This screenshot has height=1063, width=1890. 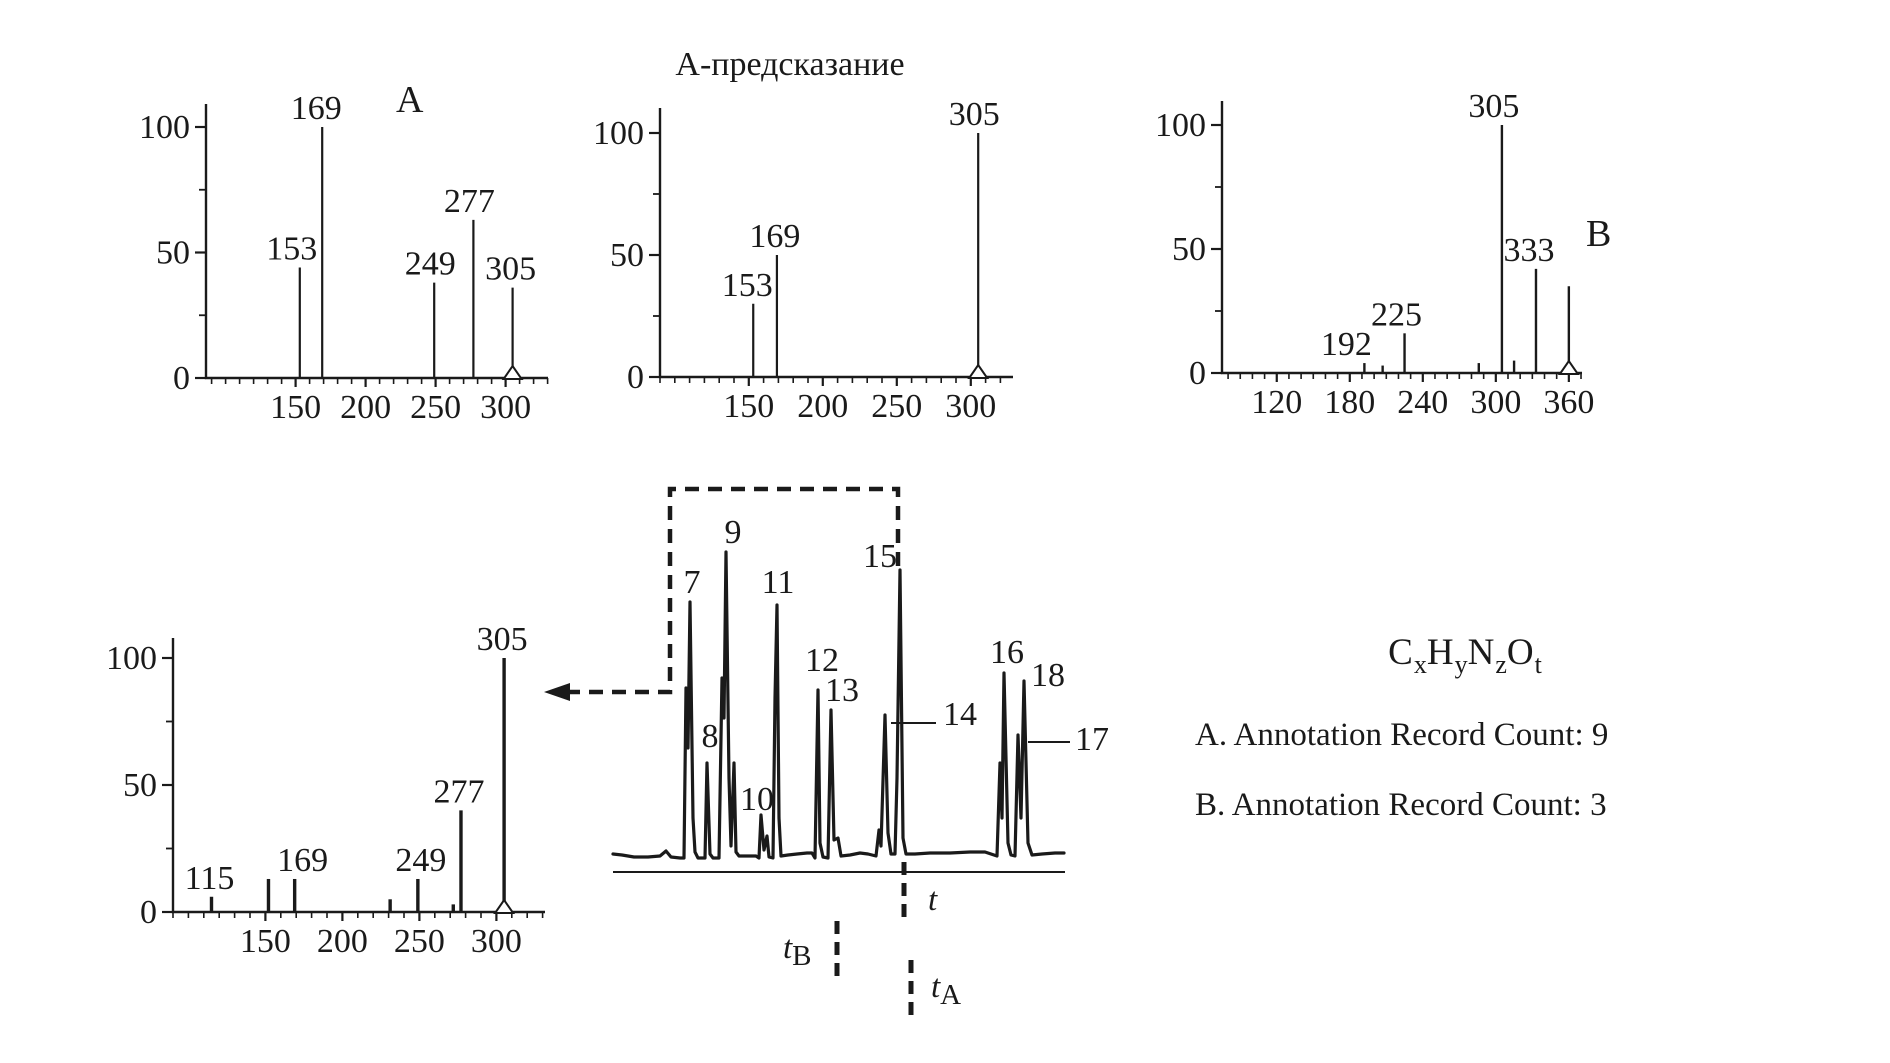 What do you see at coordinates (778, 582) in the screenshot?
I see `tick-or-peak-label: 11` at bounding box center [778, 582].